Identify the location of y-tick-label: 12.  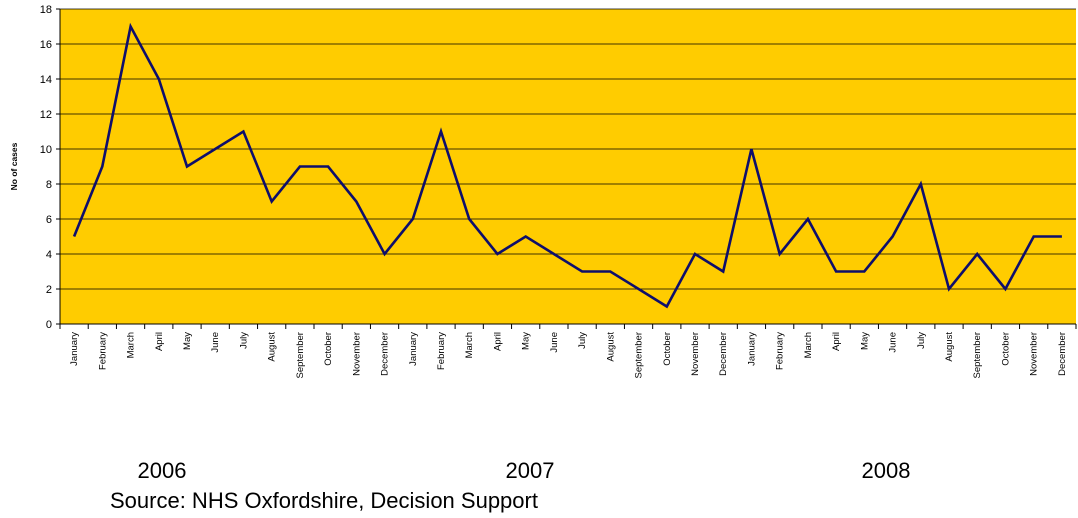
(46, 115).